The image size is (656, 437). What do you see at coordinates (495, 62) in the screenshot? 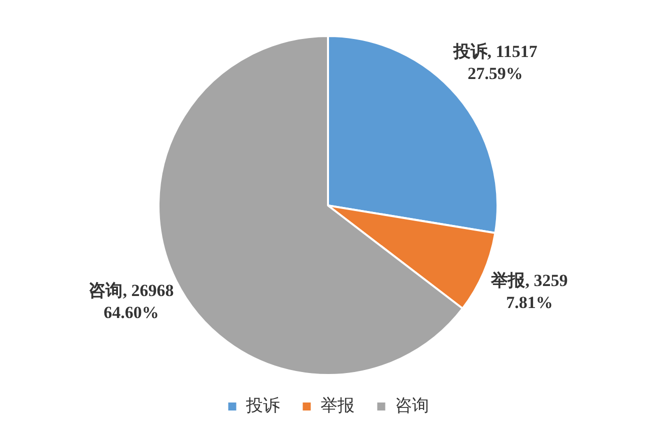
I see `data-label: 投诉, 11517 27.59%` at bounding box center [495, 62].